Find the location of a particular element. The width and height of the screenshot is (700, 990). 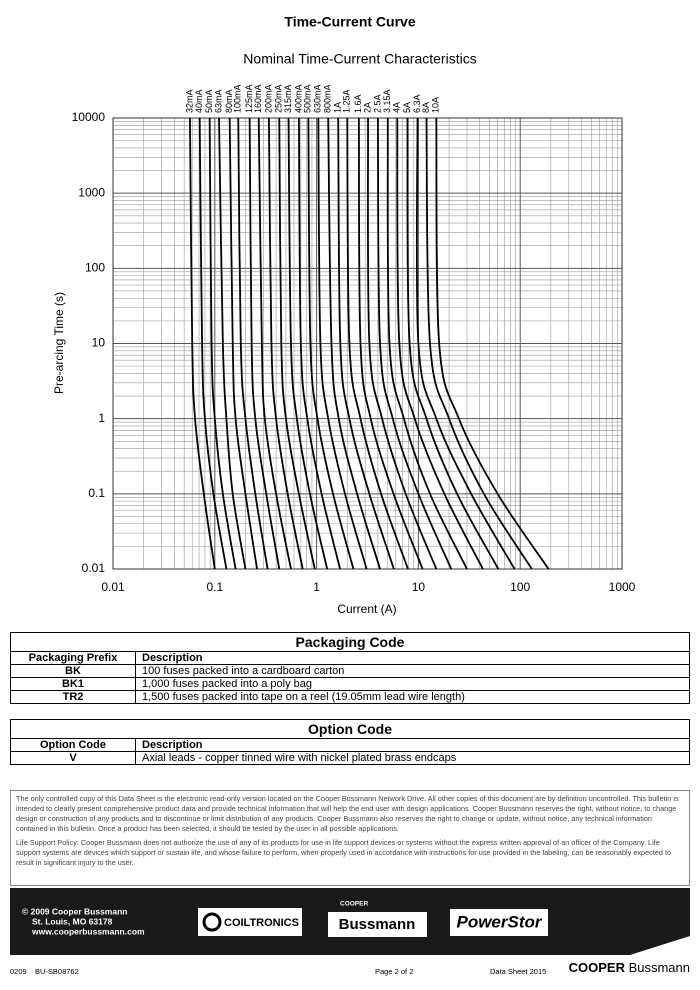

curve-label: 40mA is located at coordinates (199, 101).